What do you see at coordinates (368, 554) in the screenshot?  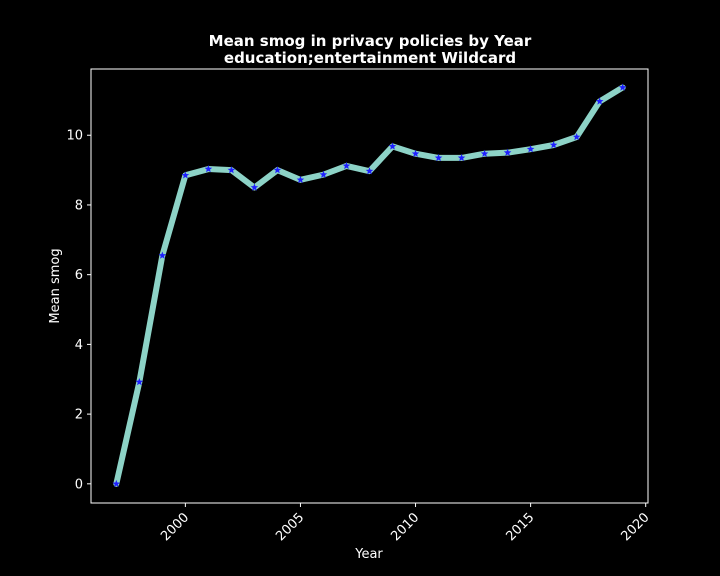 I see `x-axis-label: Year` at bounding box center [368, 554].